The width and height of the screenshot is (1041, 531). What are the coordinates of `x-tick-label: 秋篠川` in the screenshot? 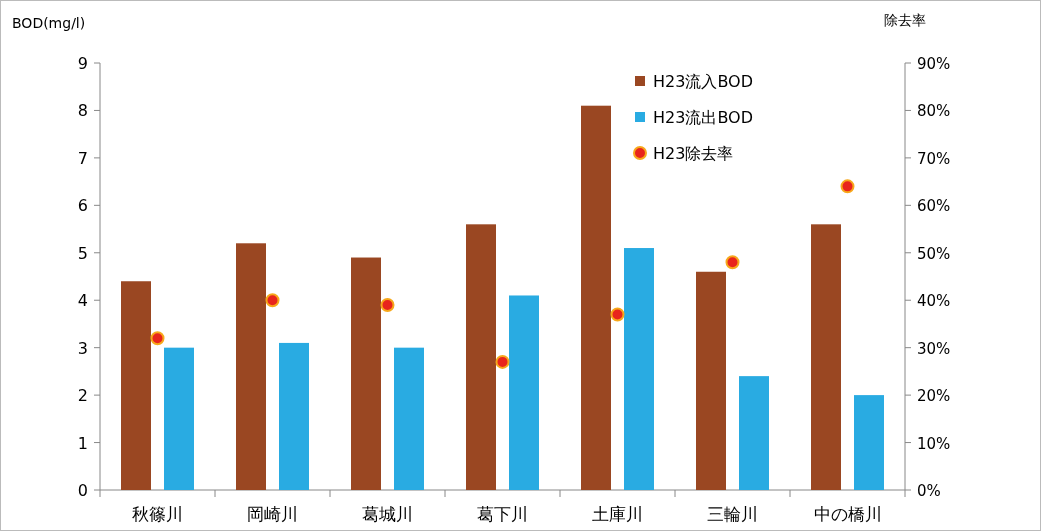 It's located at (157, 514).